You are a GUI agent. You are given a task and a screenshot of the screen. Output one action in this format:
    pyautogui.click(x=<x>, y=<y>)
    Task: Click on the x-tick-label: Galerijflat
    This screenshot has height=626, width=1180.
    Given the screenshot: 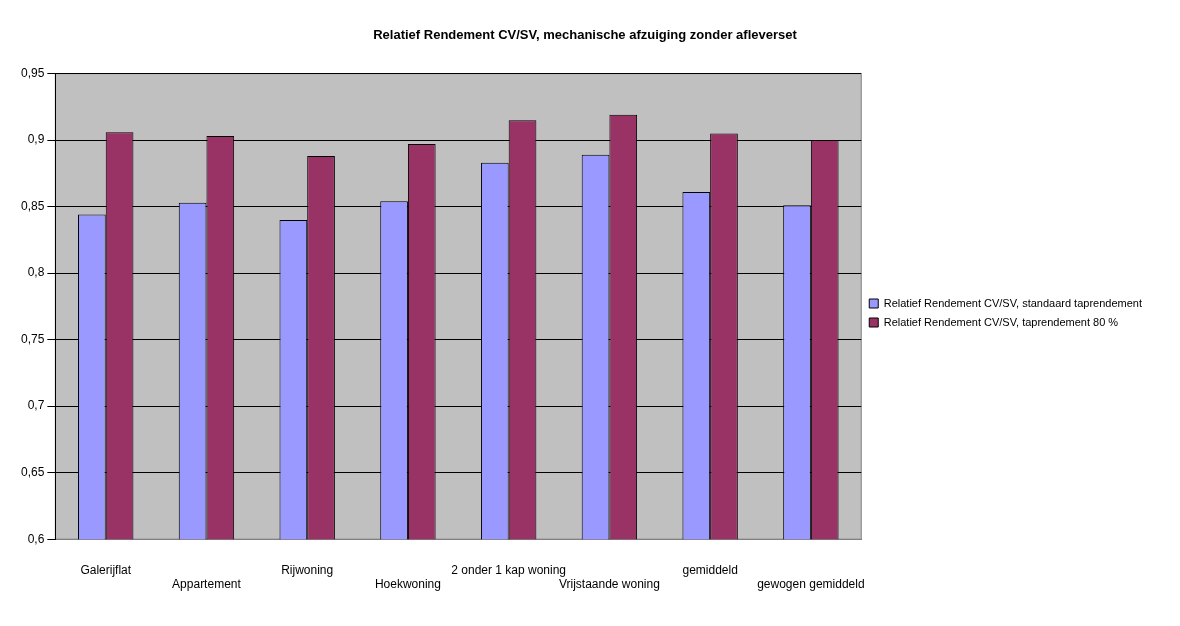 What is the action you would take?
    pyautogui.click(x=106, y=569)
    